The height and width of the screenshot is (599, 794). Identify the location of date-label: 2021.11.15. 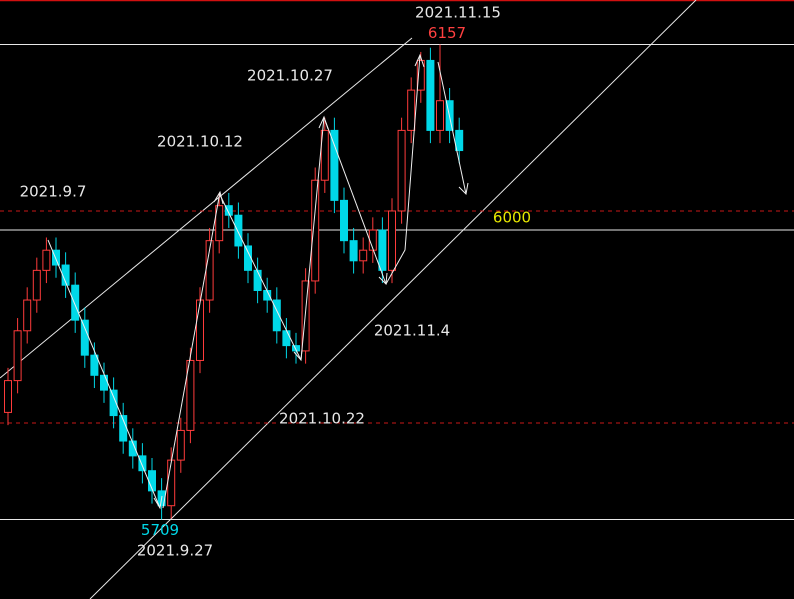
(458, 13).